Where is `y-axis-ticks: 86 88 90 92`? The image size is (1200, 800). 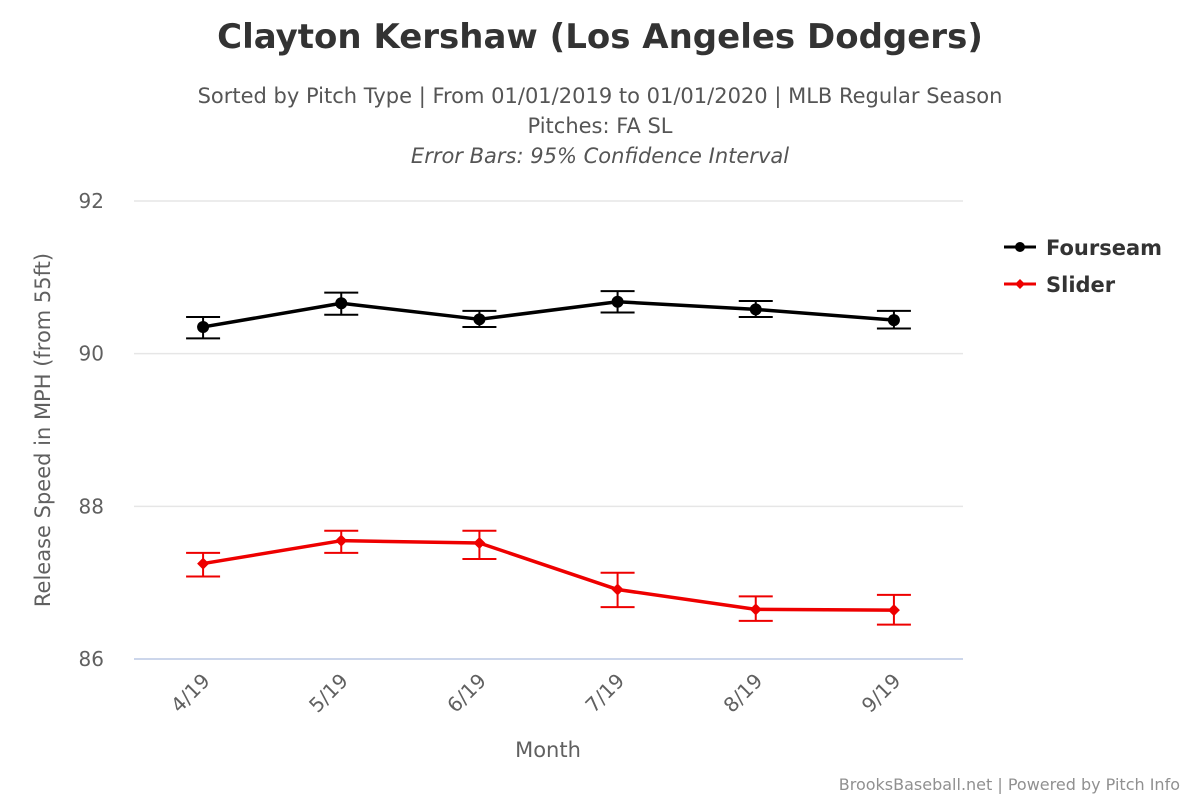
y-axis-ticks: 86 88 90 92 is located at coordinates (91, 430).